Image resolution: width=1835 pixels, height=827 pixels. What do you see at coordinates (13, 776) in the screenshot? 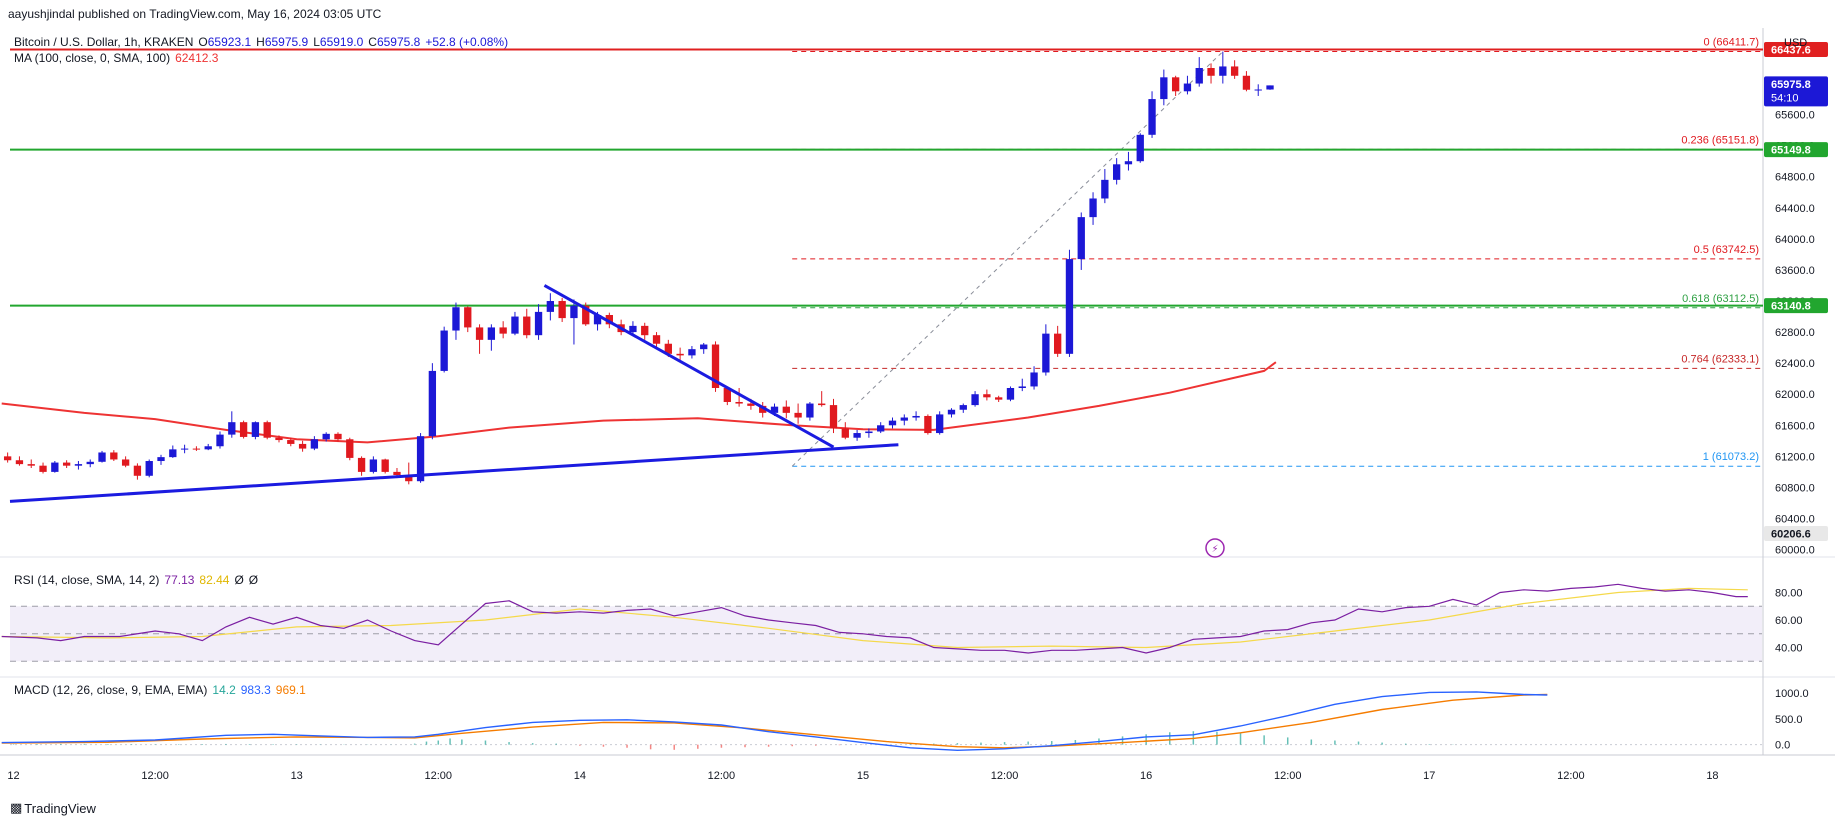
I see `time-tick-label: 12` at bounding box center [13, 776].